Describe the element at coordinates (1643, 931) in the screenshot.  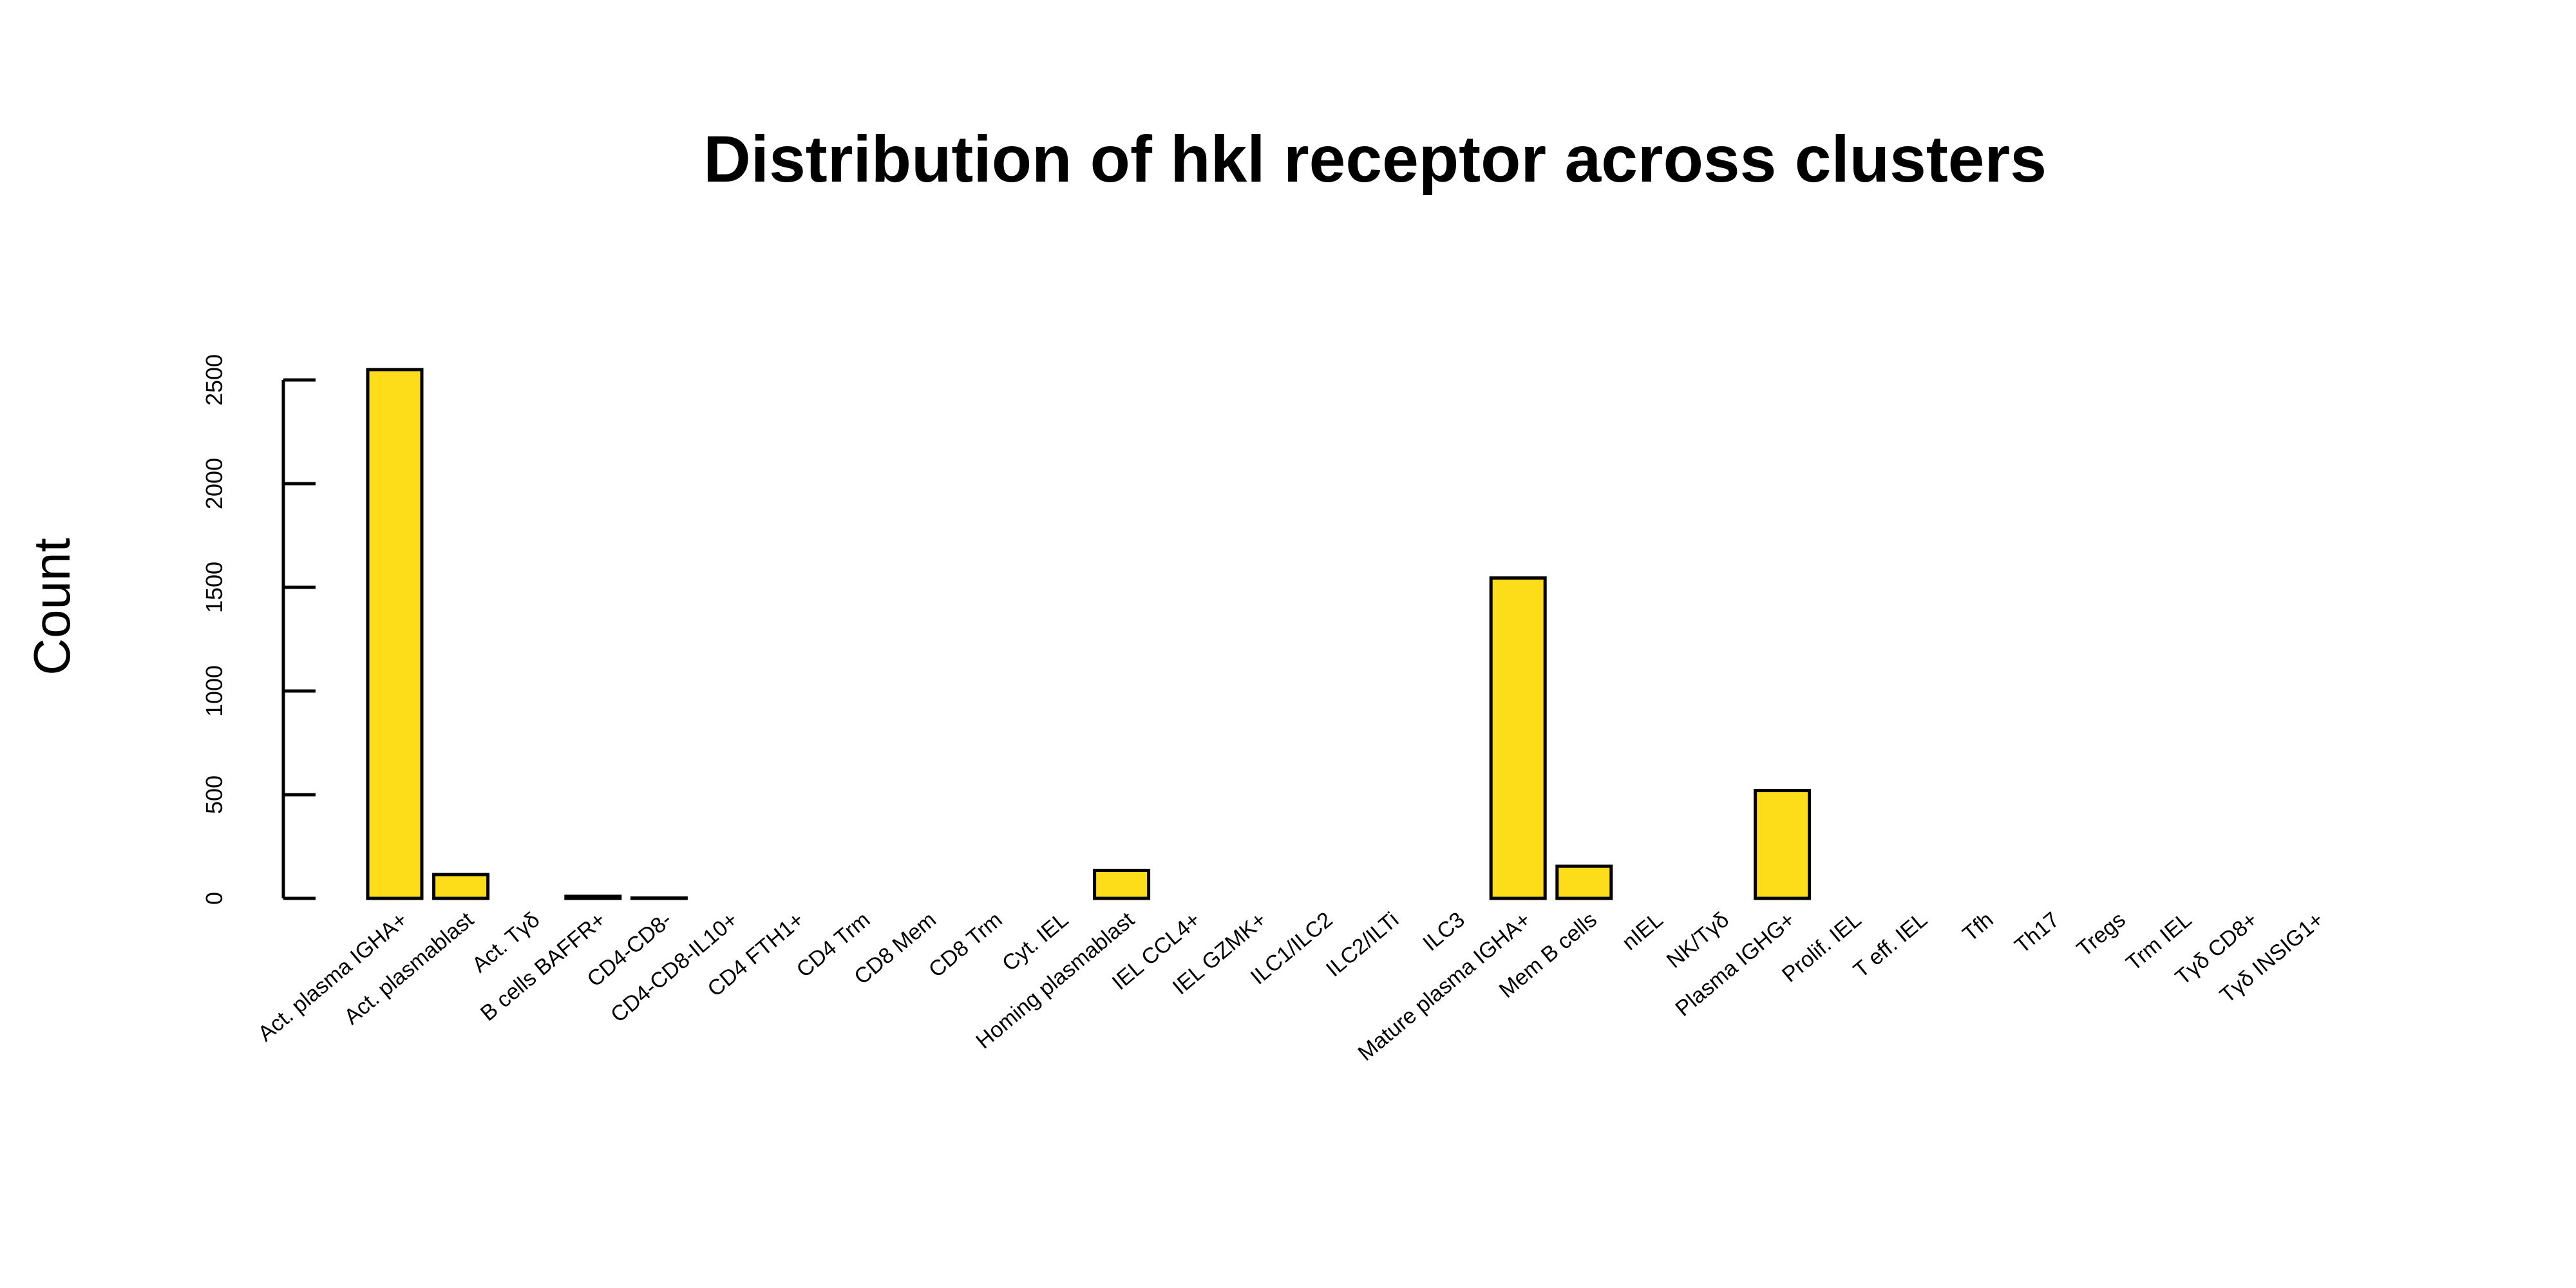
I see `x-tick-label: nIEL` at that location.